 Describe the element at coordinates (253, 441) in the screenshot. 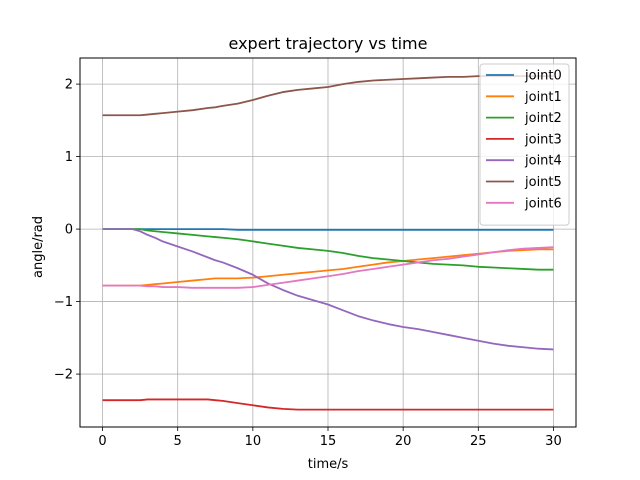

I see `x-tick-label: 10` at that location.